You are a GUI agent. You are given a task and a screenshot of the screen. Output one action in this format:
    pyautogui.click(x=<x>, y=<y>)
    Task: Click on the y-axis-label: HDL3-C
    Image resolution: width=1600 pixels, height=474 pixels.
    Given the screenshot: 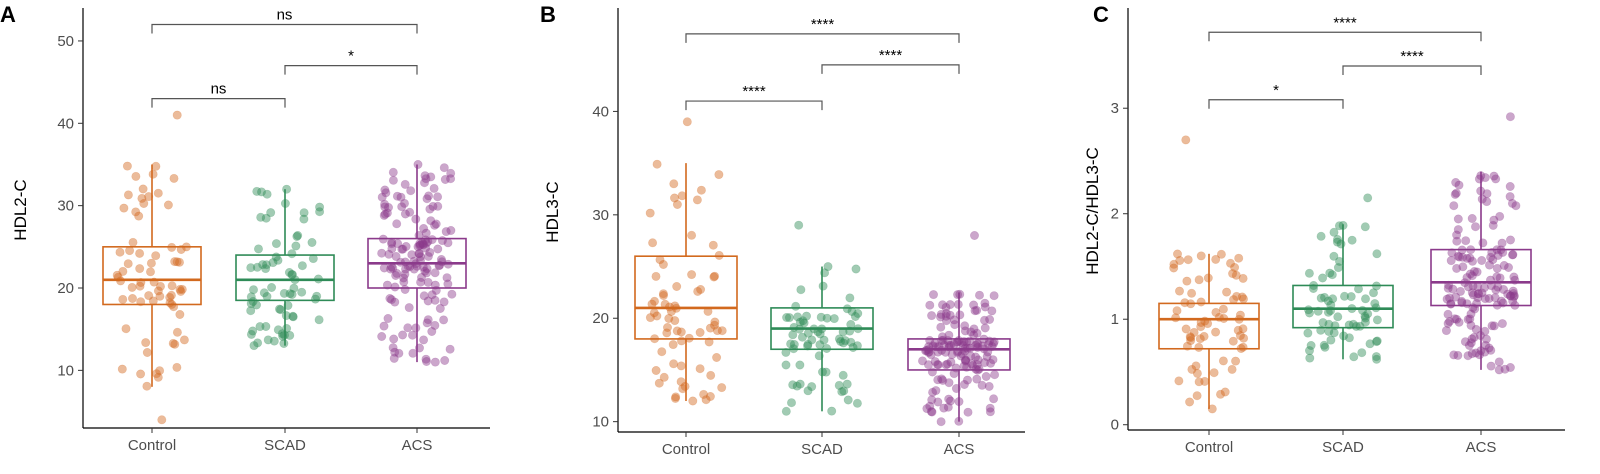 What is the action you would take?
    pyautogui.click(x=552, y=211)
    